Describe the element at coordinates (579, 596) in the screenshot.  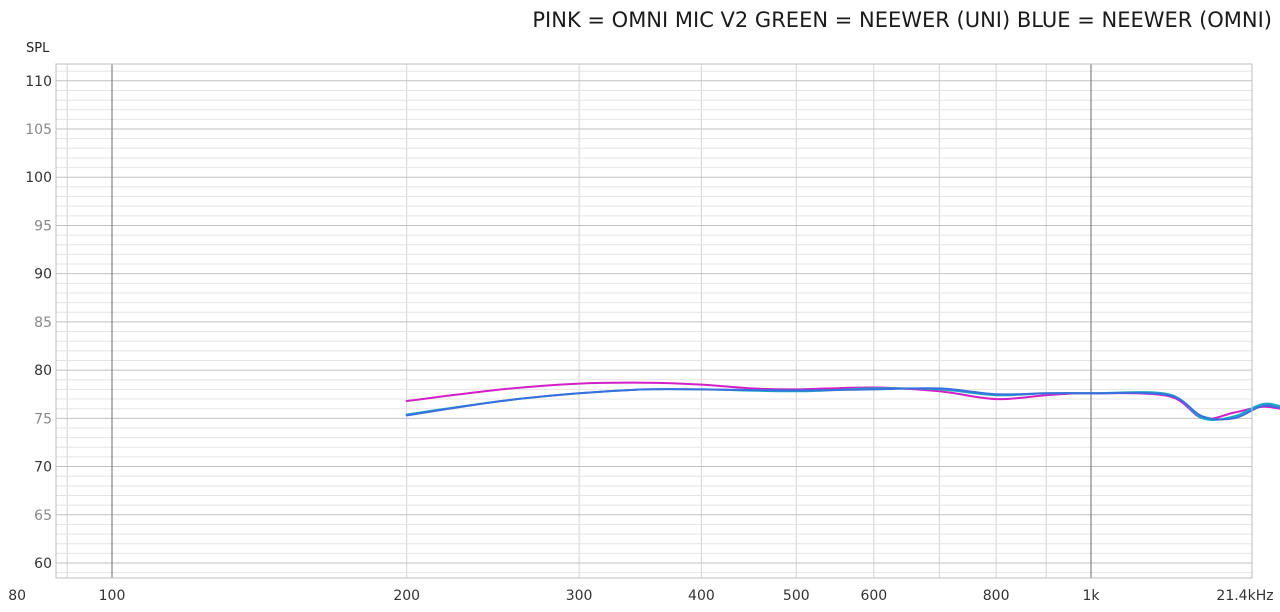
I see `x-tick-label: 300` at that location.